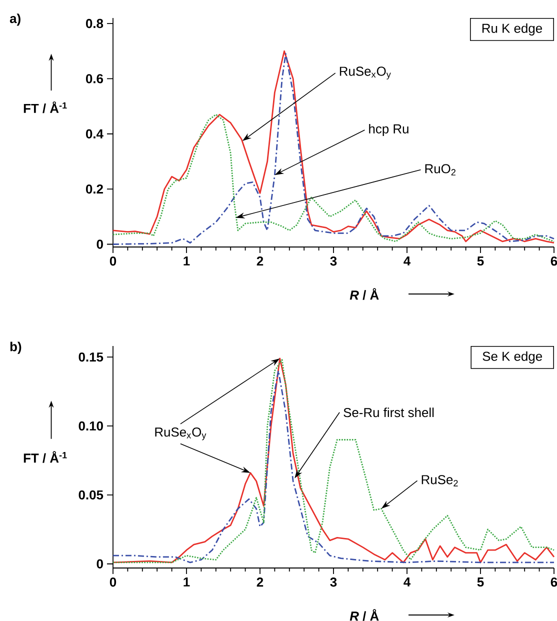  I want to click on y-tick-label: 0.05, so click(91, 495).